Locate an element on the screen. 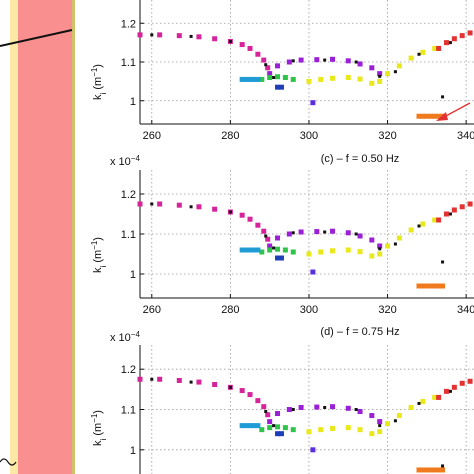 This screenshot has width=474, height=474. annotation-arrow is located at coordinates (453, 111).